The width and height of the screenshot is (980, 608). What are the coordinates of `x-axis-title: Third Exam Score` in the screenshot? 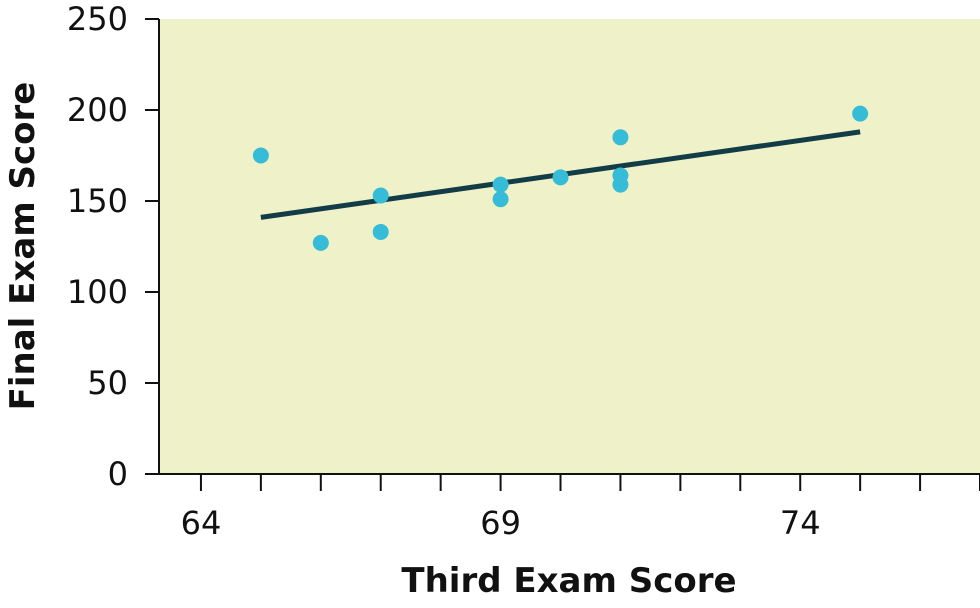 It's located at (568, 581).